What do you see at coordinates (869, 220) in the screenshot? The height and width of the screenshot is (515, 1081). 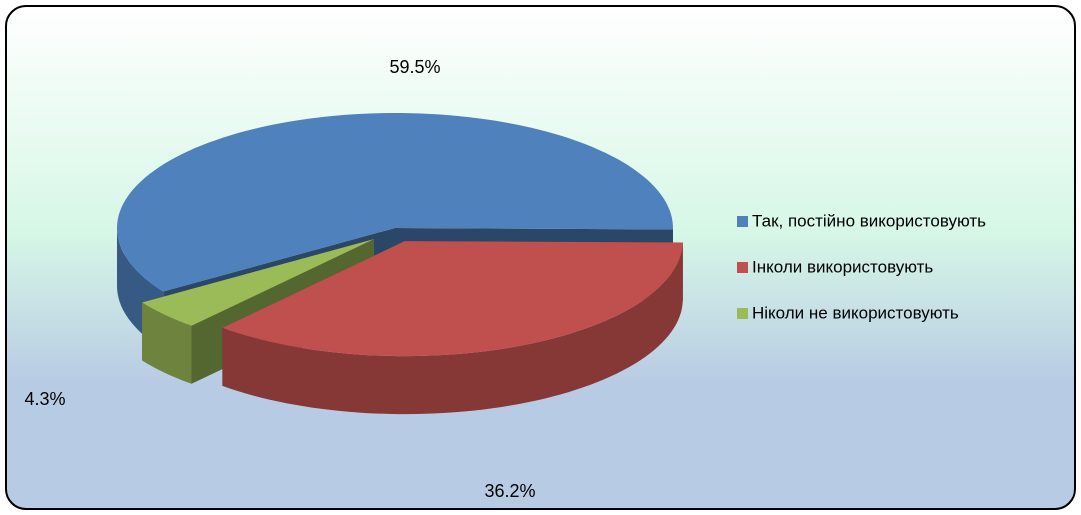 I see `legend-label: Так, постійно використовують` at bounding box center [869, 220].